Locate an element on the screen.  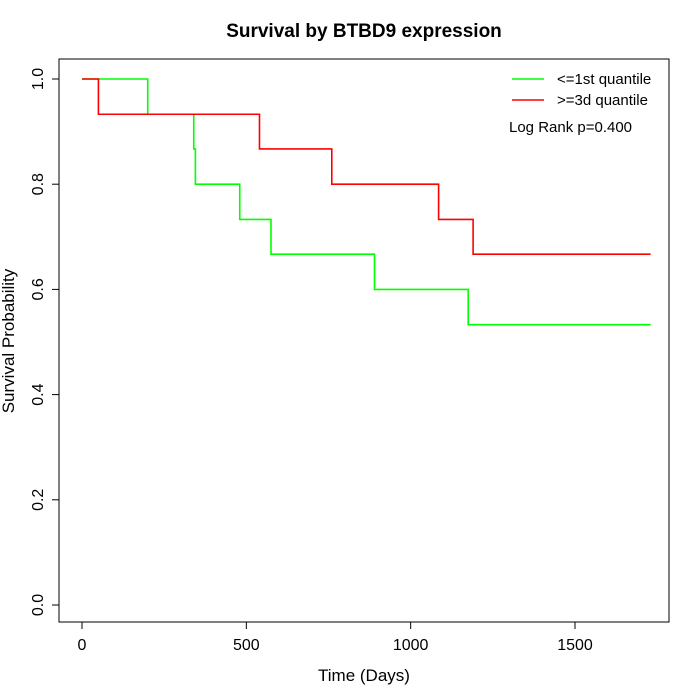
log-rank-annotation: Log Rank p=0.400 is located at coordinates (570, 127).